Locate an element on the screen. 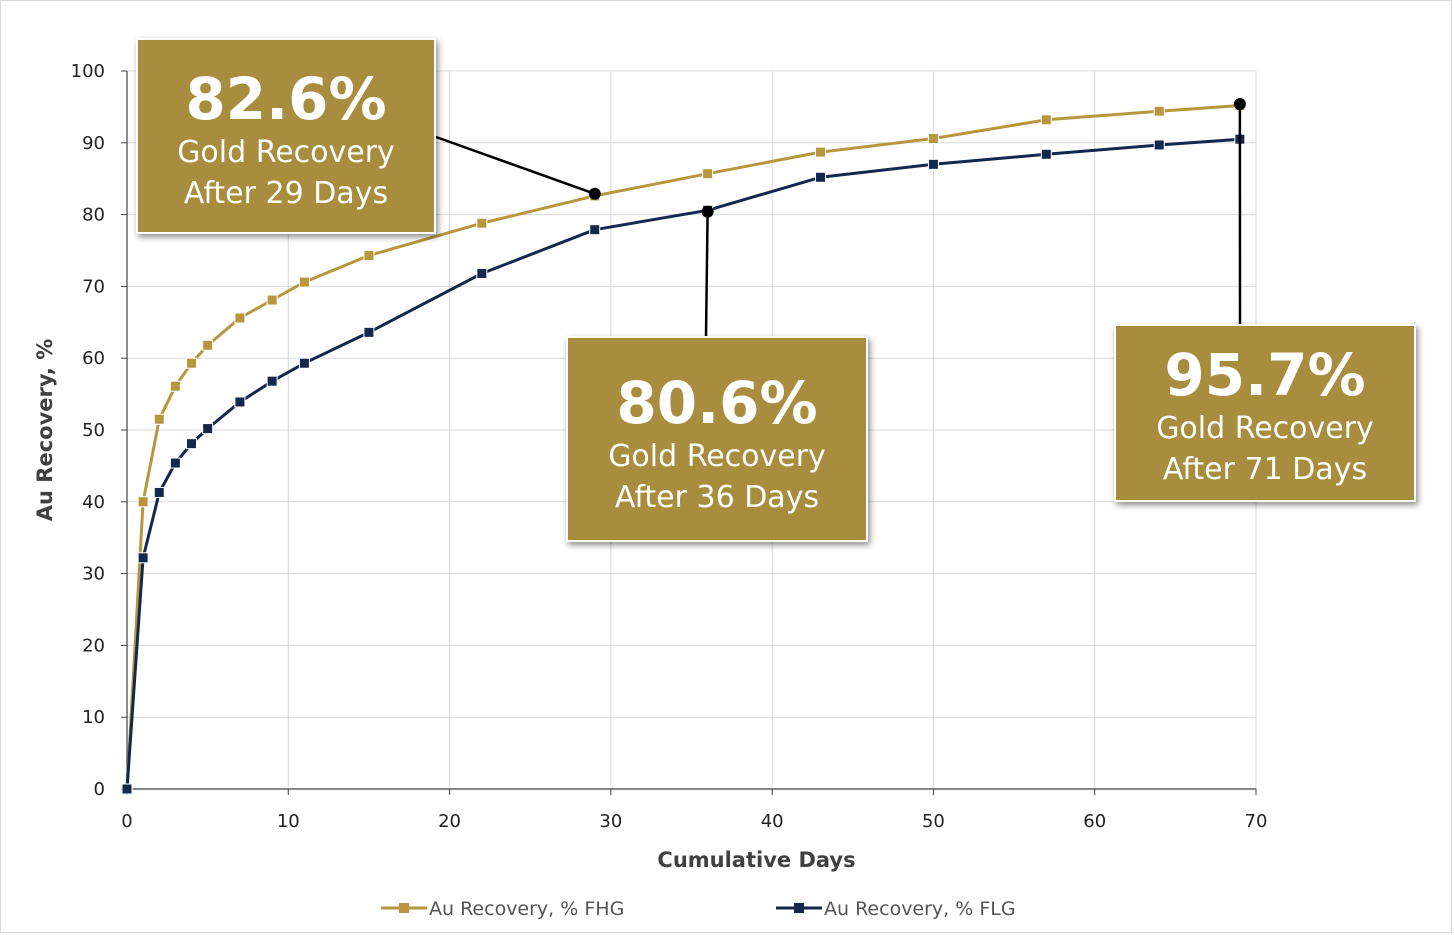 The height and width of the screenshot is (935, 1454). callout-value: 95.7% is located at coordinates (1265, 375).